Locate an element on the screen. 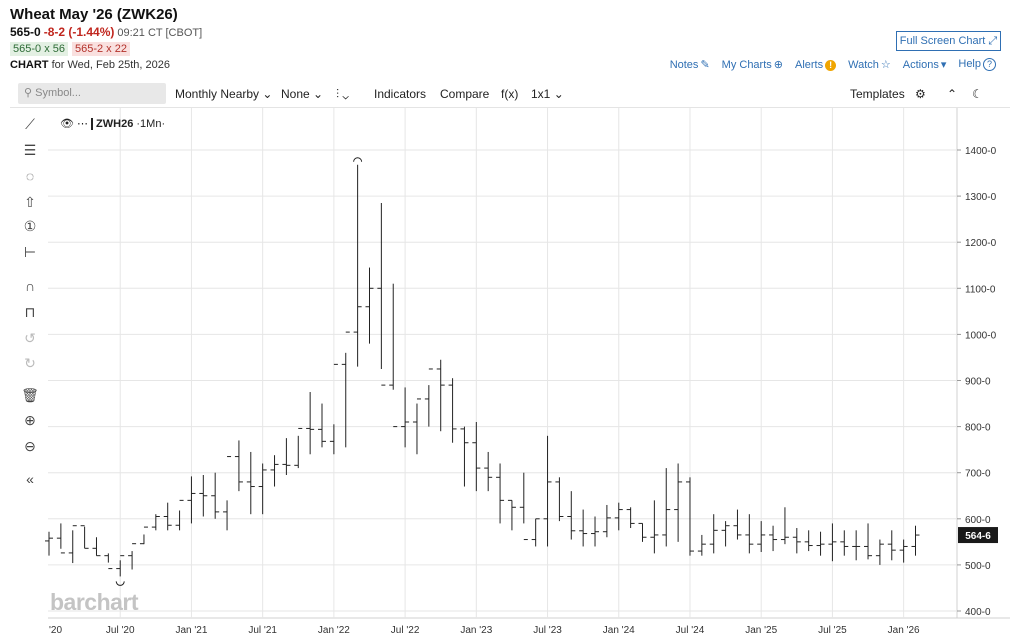  notes-label: Notes is located at coordinates (684, 65).